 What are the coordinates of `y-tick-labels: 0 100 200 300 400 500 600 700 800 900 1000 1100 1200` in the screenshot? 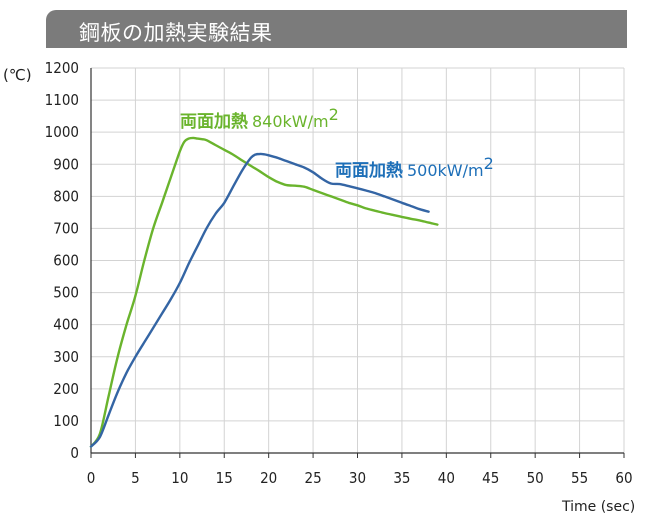 It's located at (62, 260).